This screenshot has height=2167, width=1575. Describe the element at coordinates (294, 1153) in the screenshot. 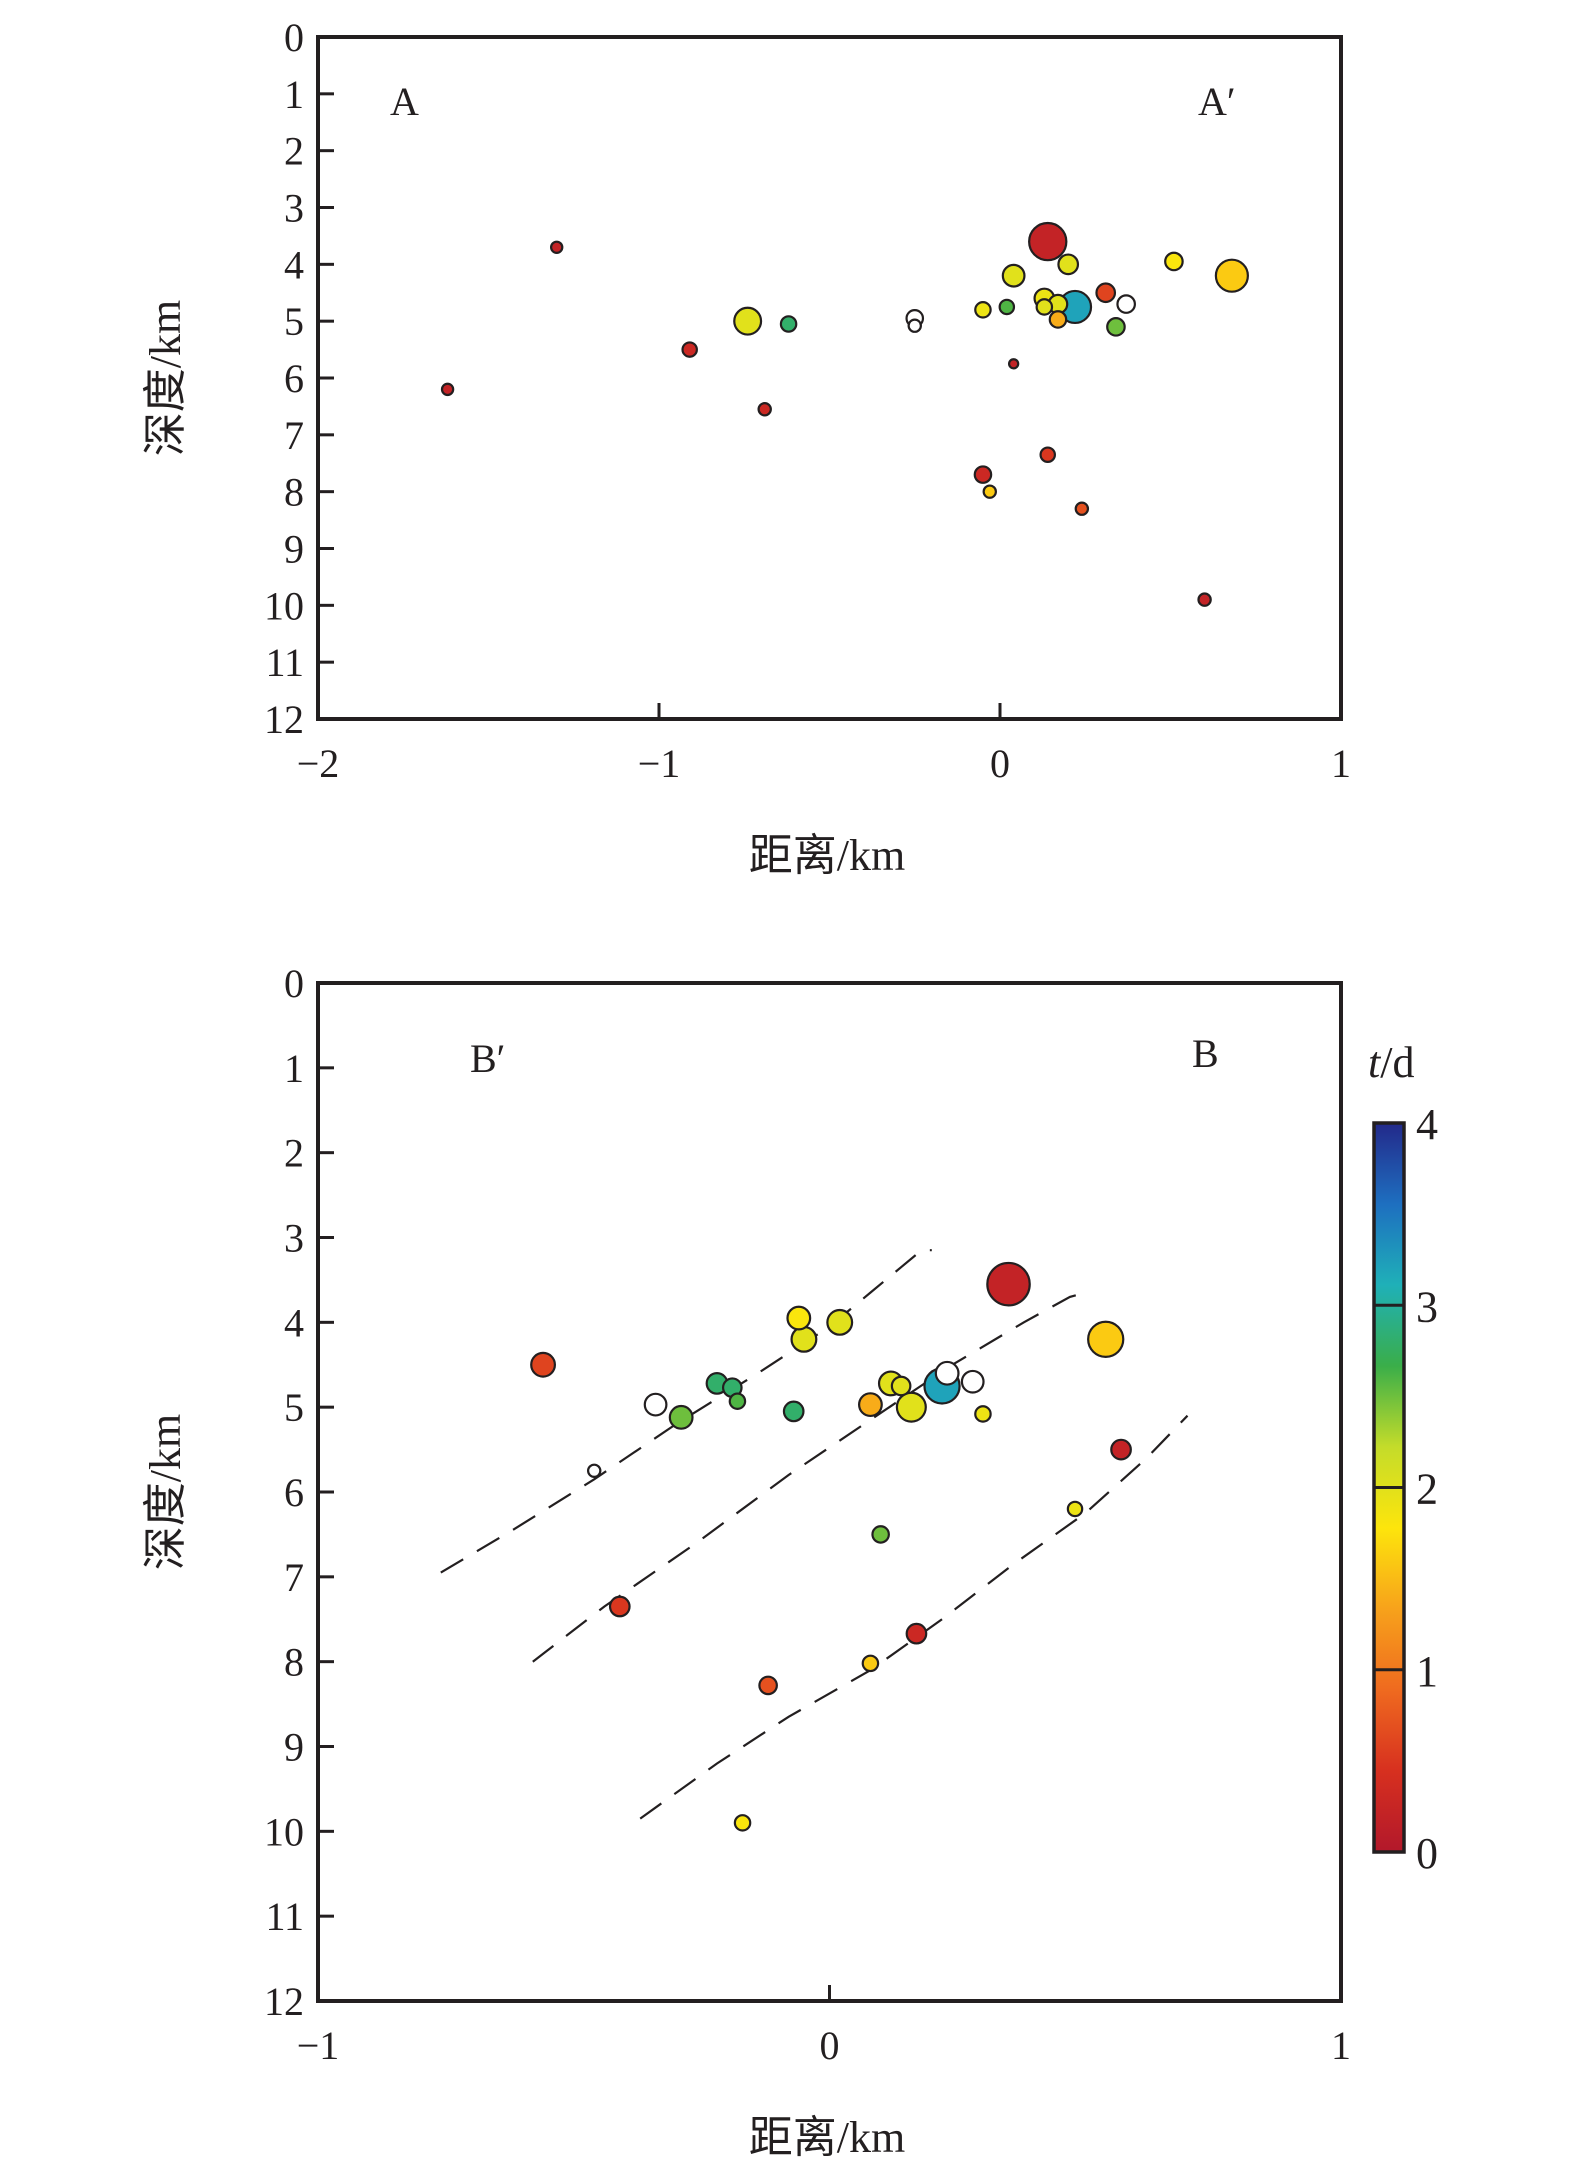

I see `bottom-y-tick-label: 2` at that location.